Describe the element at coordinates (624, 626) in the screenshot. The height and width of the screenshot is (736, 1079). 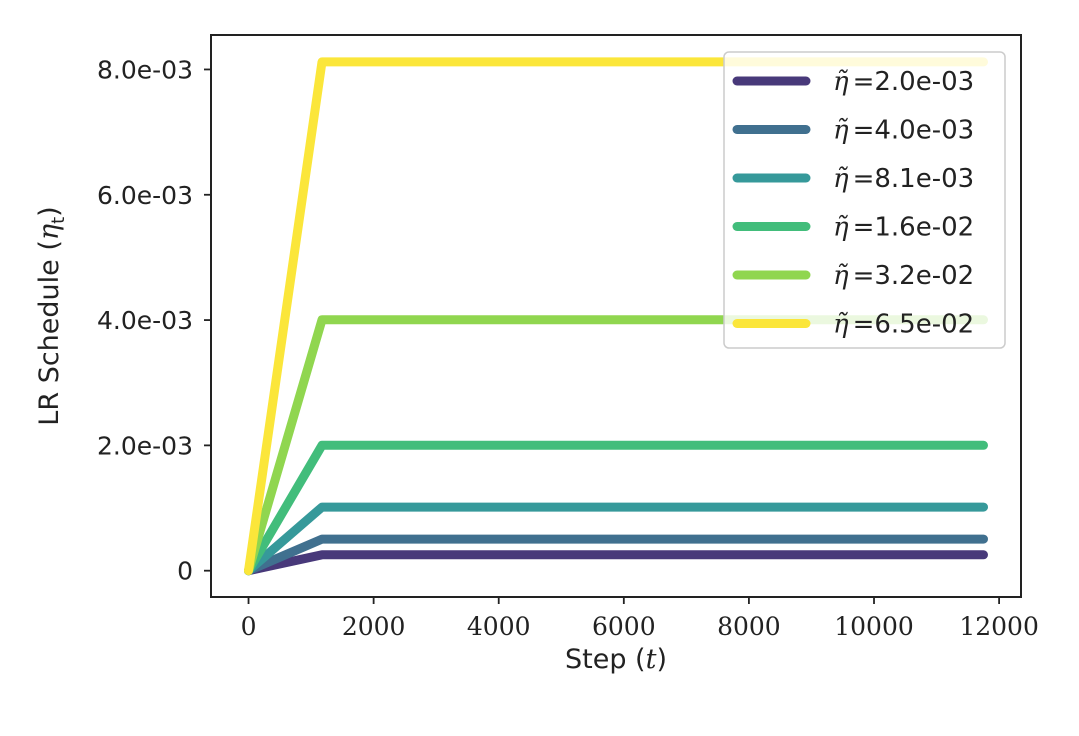
I see `x-tick-label: 6000` at that location.